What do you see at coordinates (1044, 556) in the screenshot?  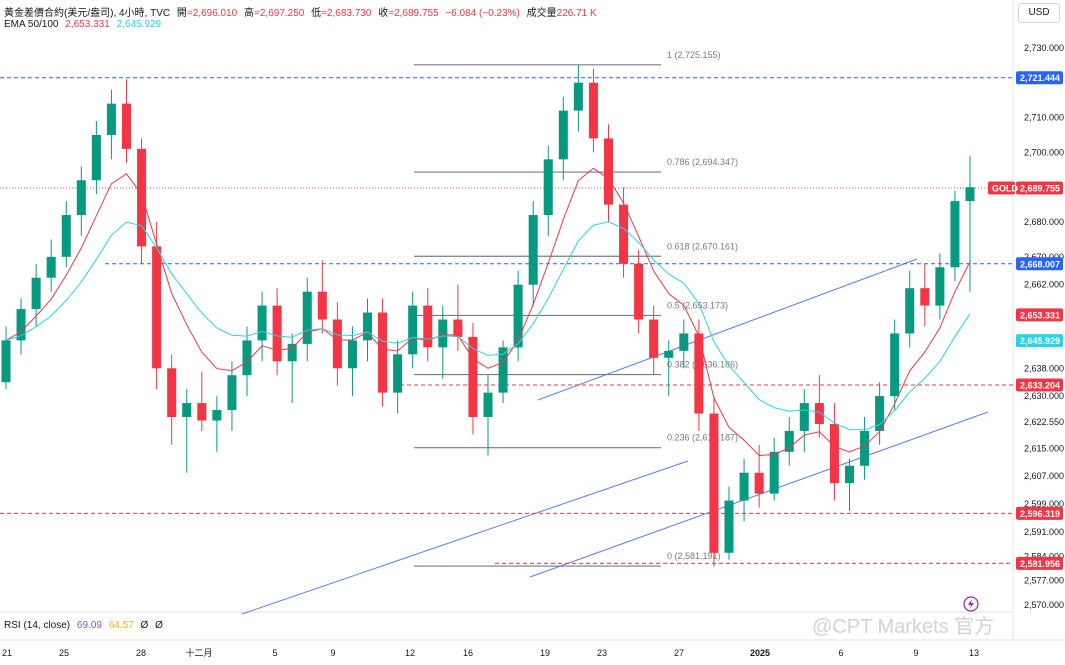 I see `y-tick-label: 2,584.000` at bounding box center [1044, 556].